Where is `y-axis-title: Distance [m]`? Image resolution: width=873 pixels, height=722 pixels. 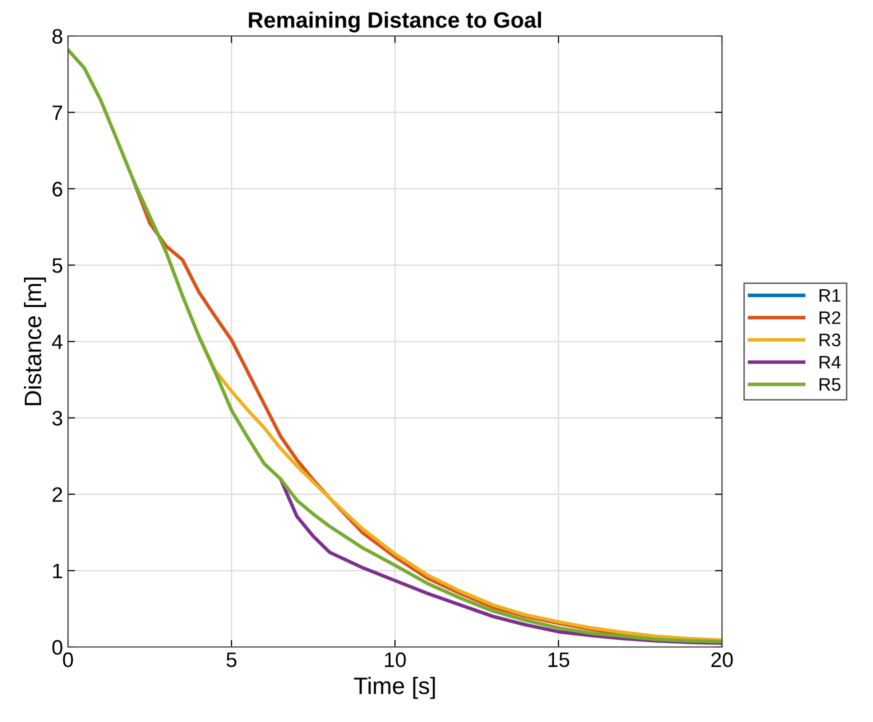
y-axis-title: Distance [m] is located at coordinates (35, 342).